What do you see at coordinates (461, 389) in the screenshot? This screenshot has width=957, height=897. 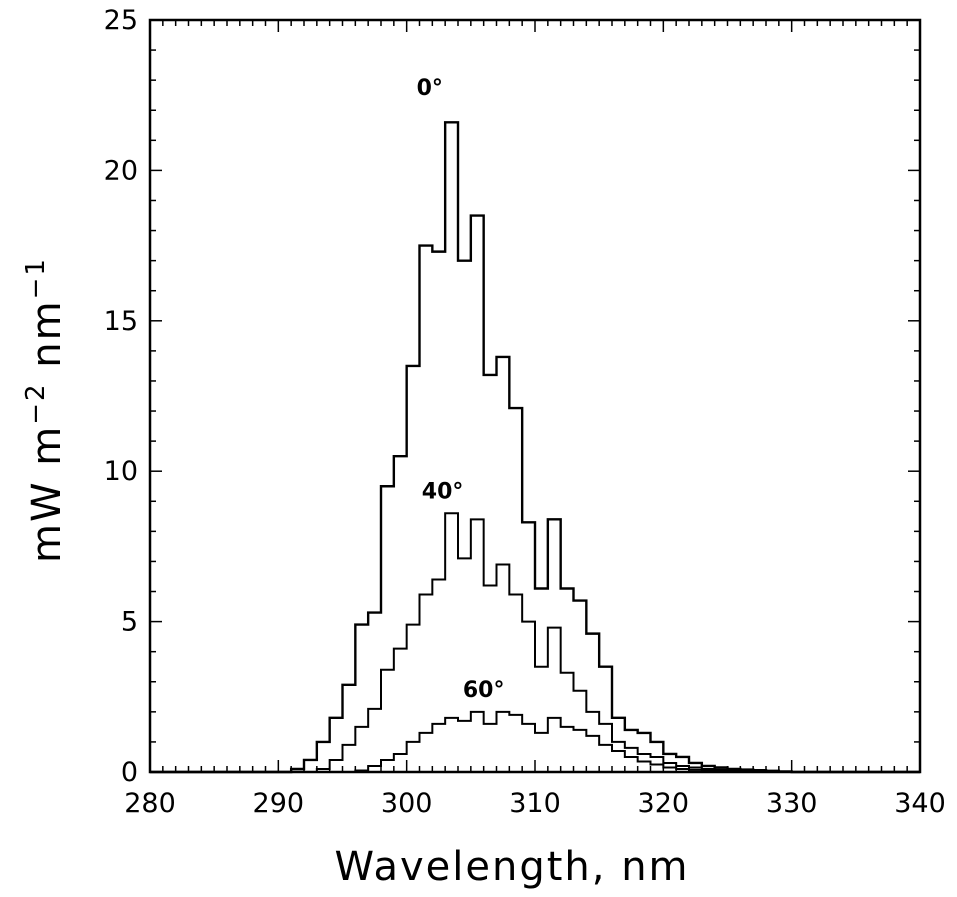 I see `series-annotations: 0° 40° 60°` at bounding box center [461, 389].